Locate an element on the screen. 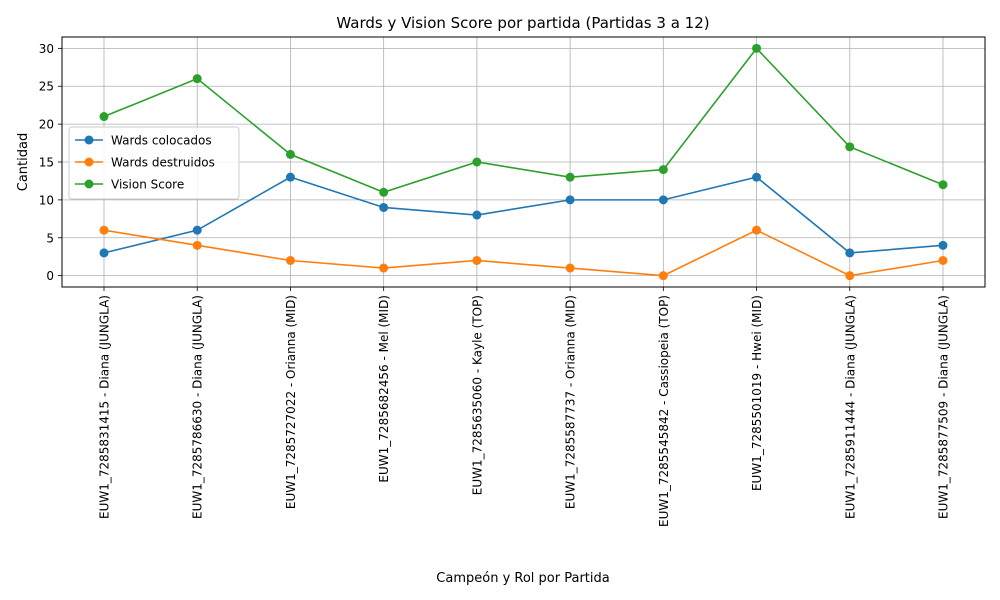 Image resolution: width=1000 pixels, height=600 pixels. x-tick-label: EUW1_7285545842 - Cassiopeia (TOP) is located at coordinates (664, 411).